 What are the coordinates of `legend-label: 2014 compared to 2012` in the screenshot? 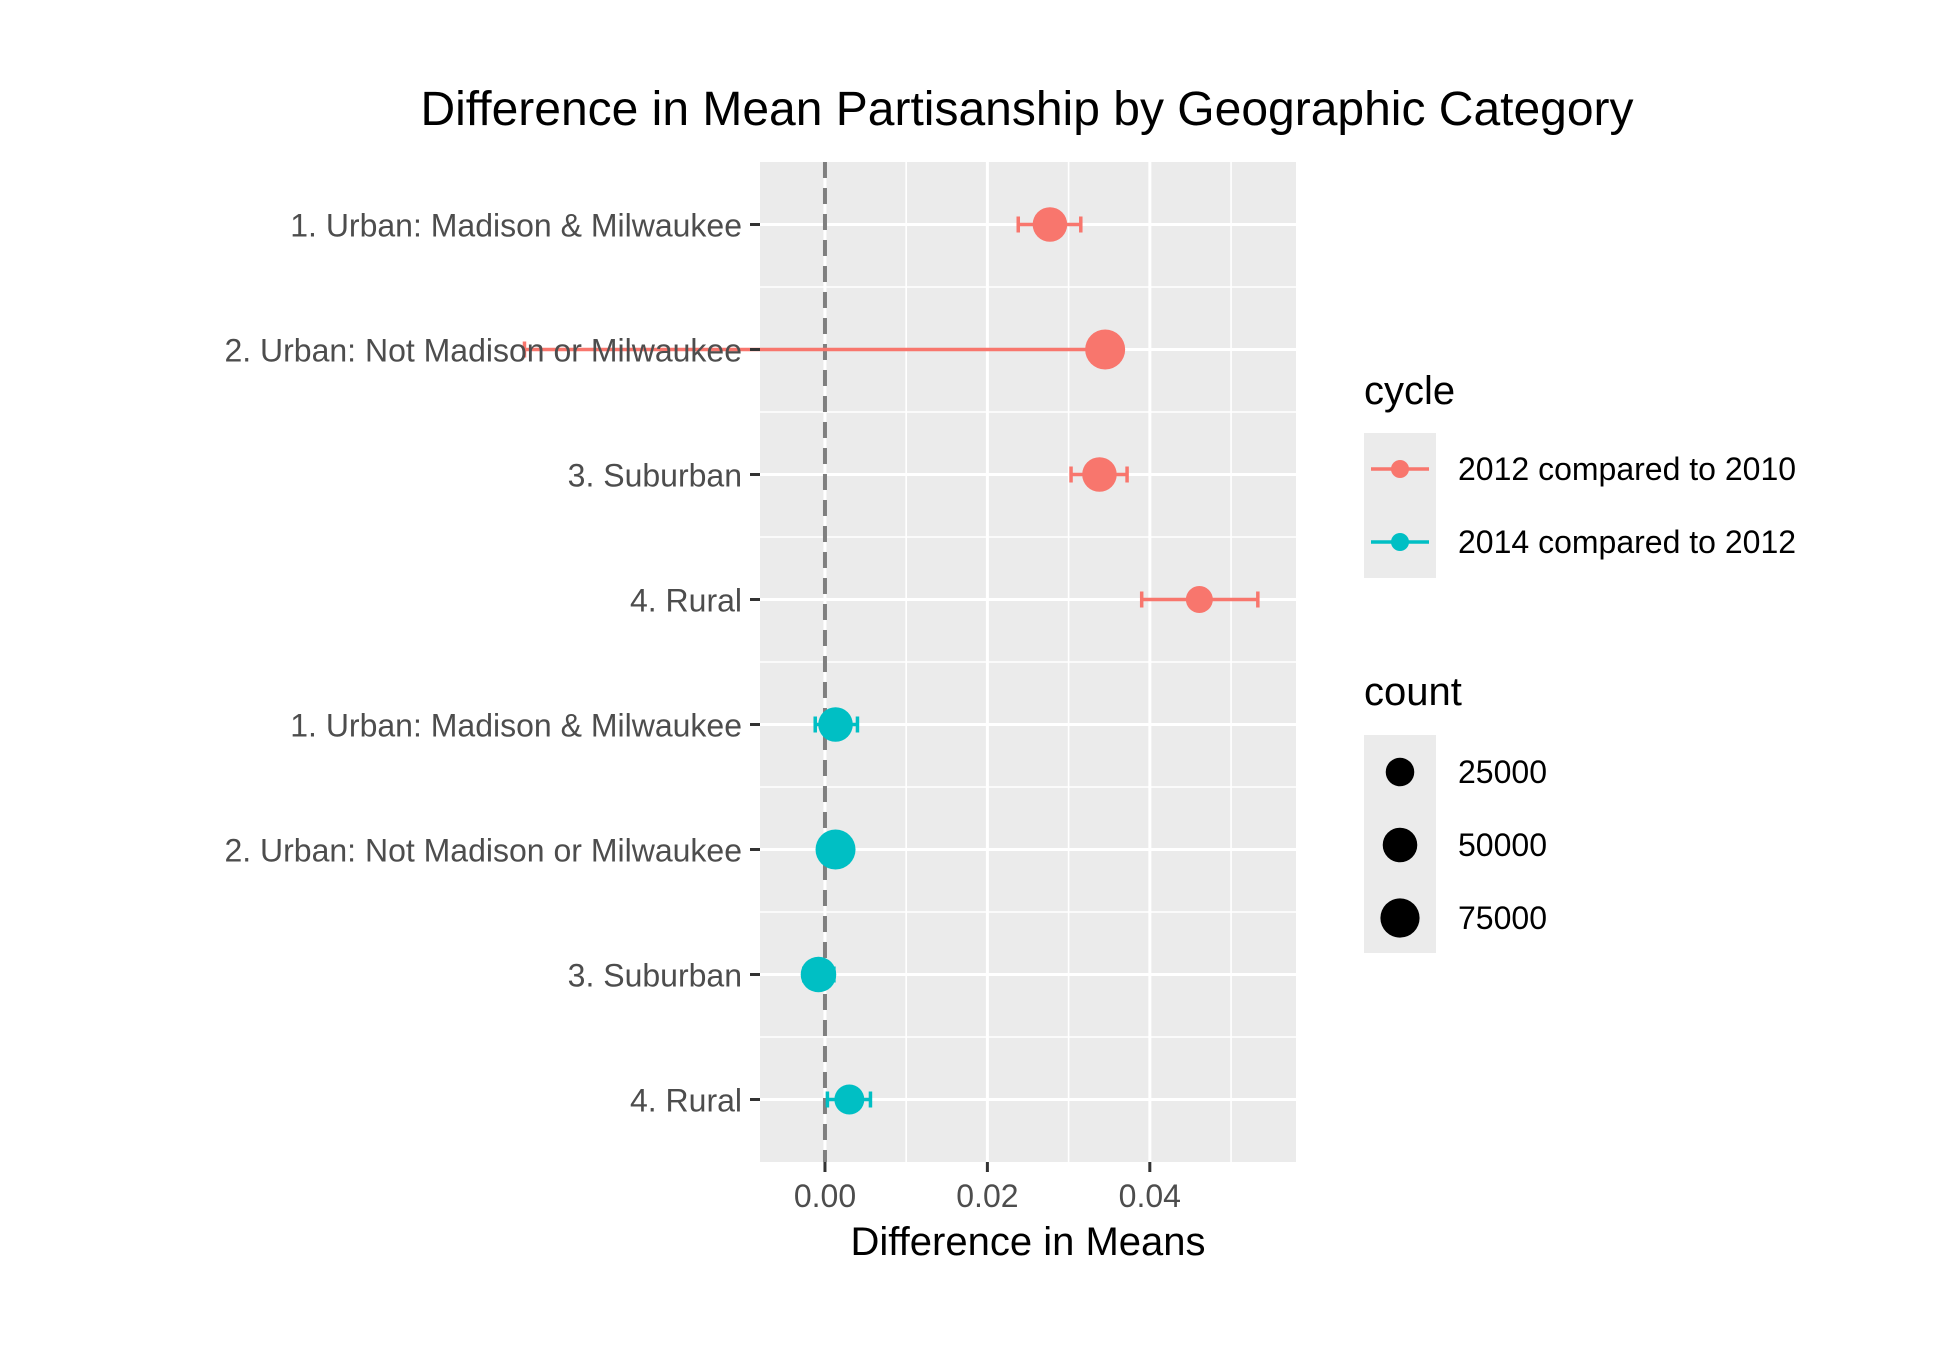 It's located at (1627, 542).